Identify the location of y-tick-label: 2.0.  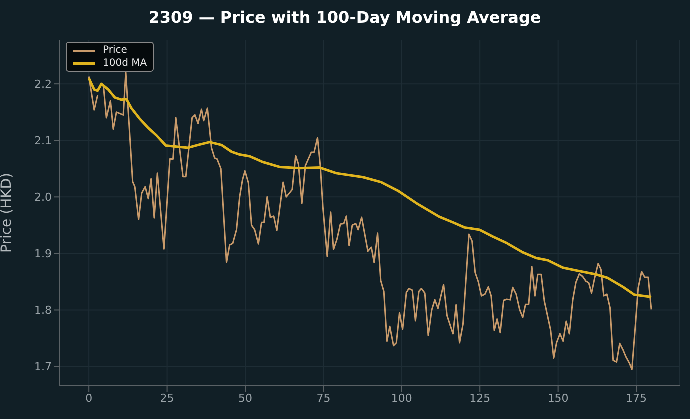
(43, 197).